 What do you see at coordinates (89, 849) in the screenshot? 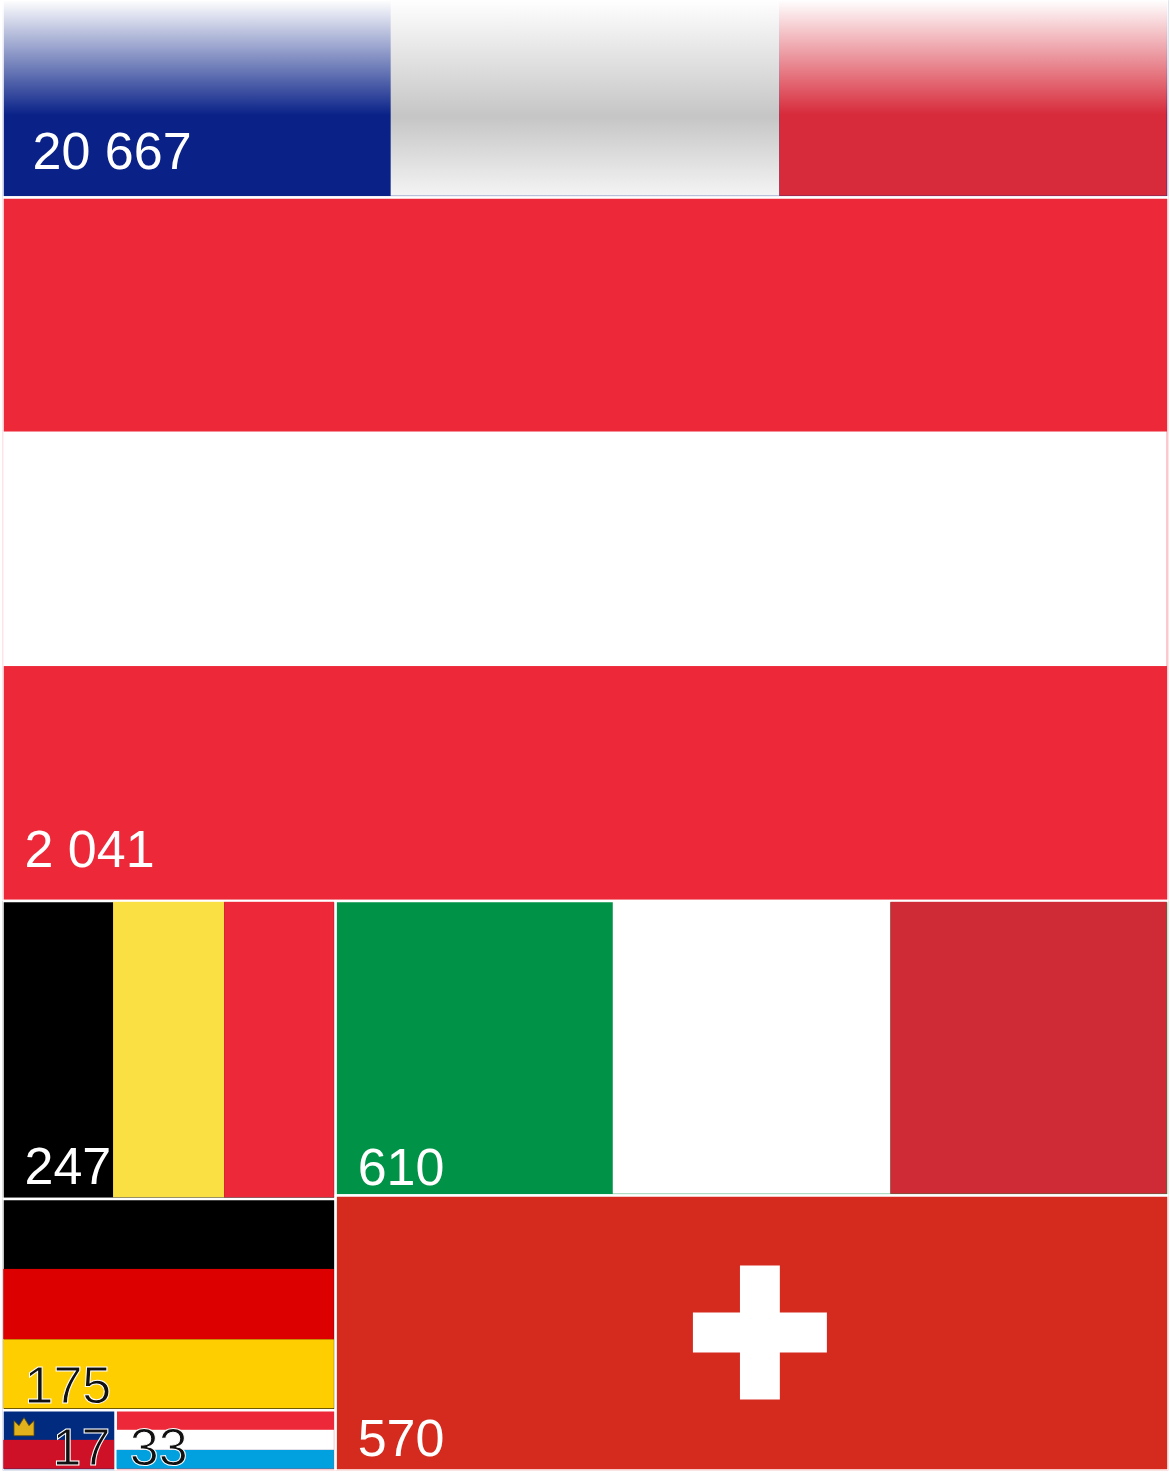
I see `data-label: 2 041` at bounding box center [89, 849].